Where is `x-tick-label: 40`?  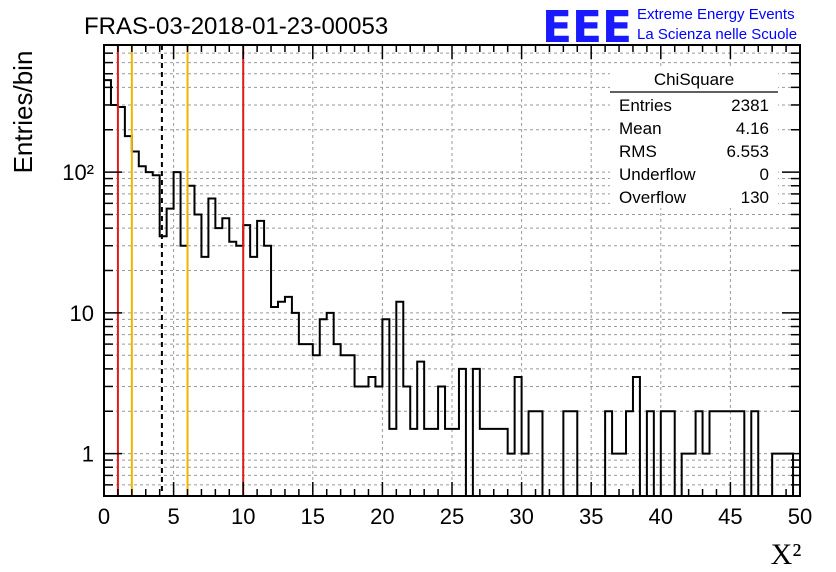 x-tick-label: 40 is located at coordinates (661, 516).